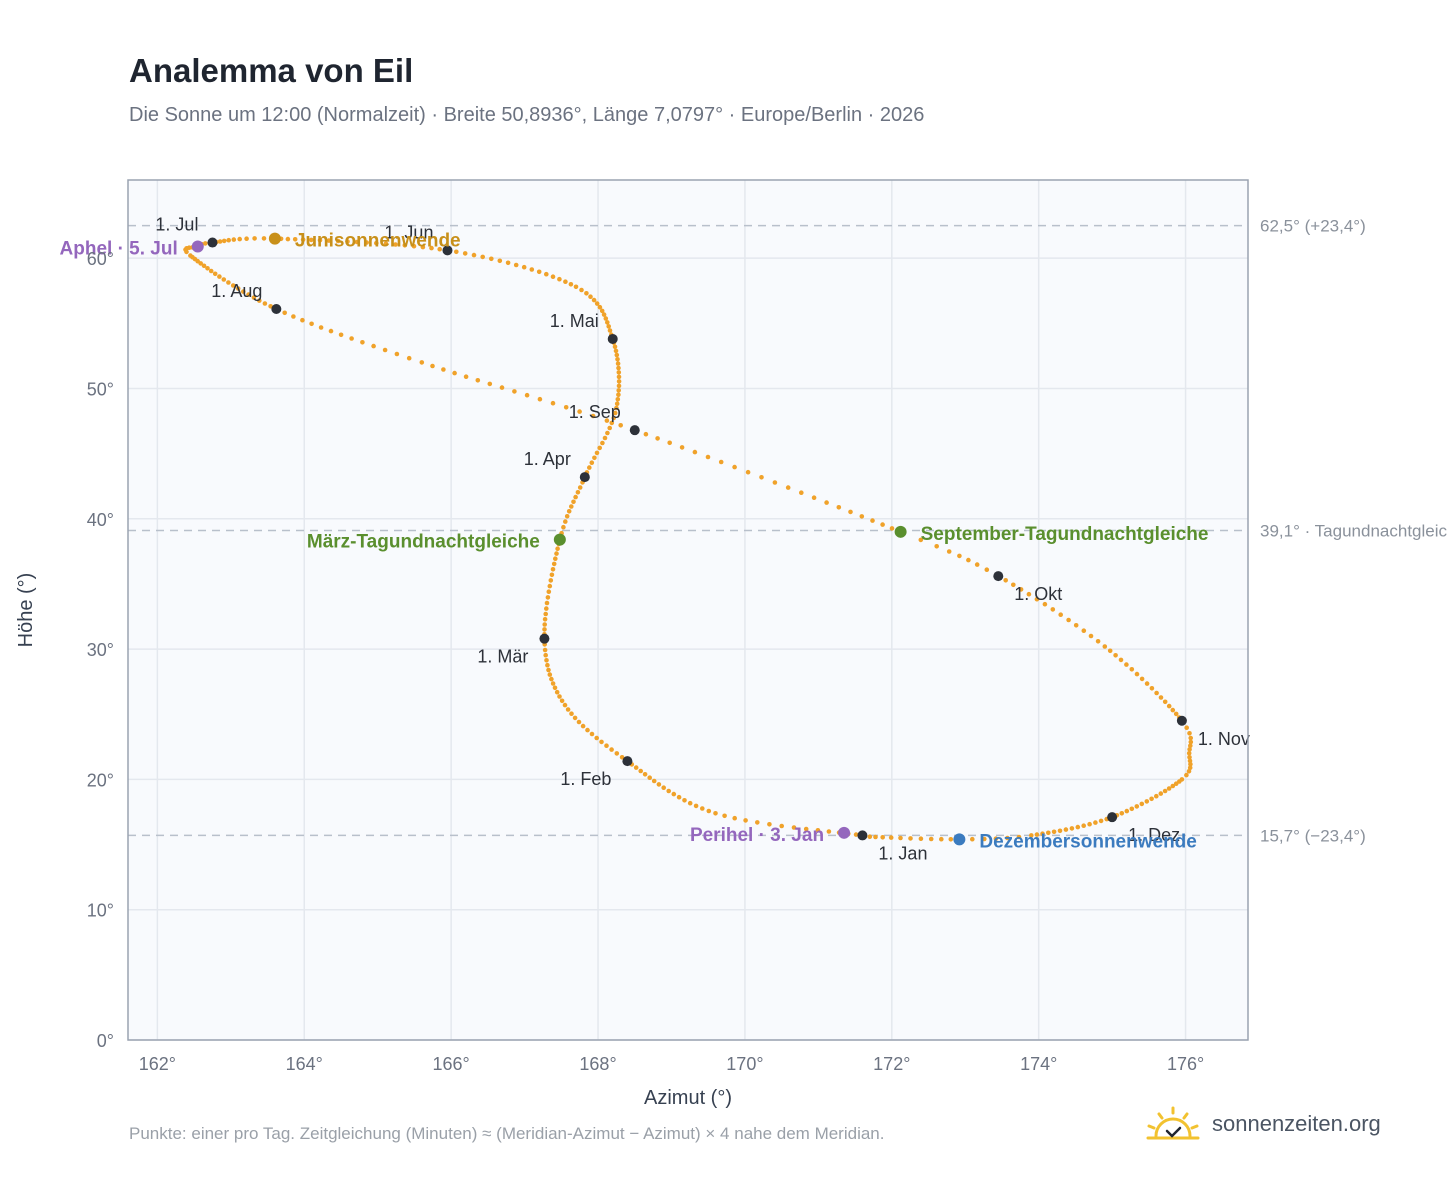  I want to click on y-tick-label: 10°, so click(100, 911).